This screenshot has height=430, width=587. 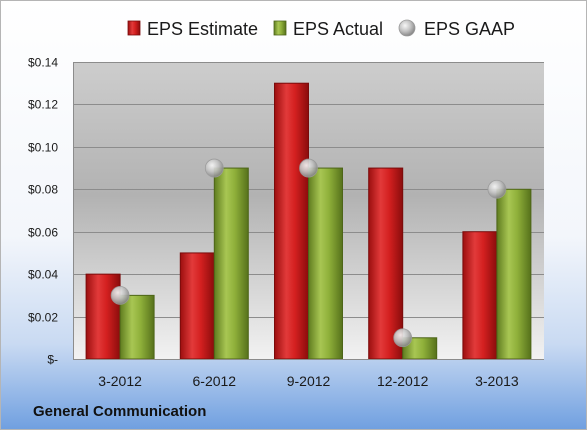 What do you see at coordinates (497, 381) in the screenshot?
I see `x-tick-label: 3-2013` at bounding box center [497, 381].